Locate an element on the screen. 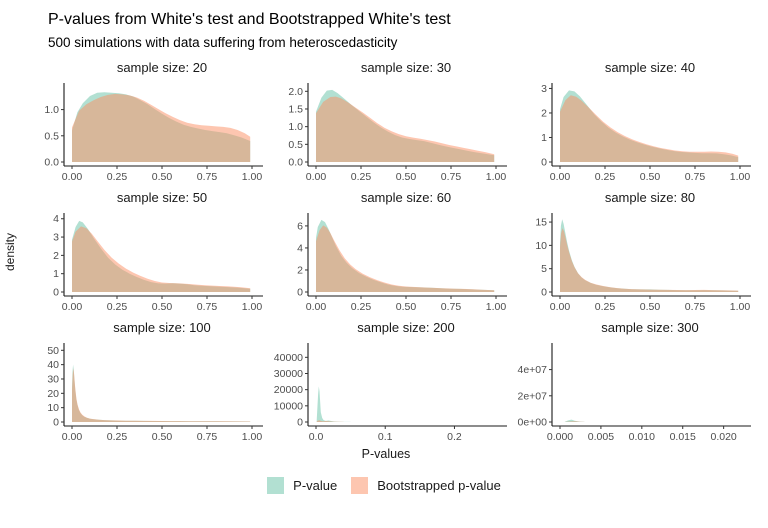  density-plot-svg: 0.00 0.25 0.50 0.75 1.00 0 1 2 3 4 is located at coordinates (158, 263).